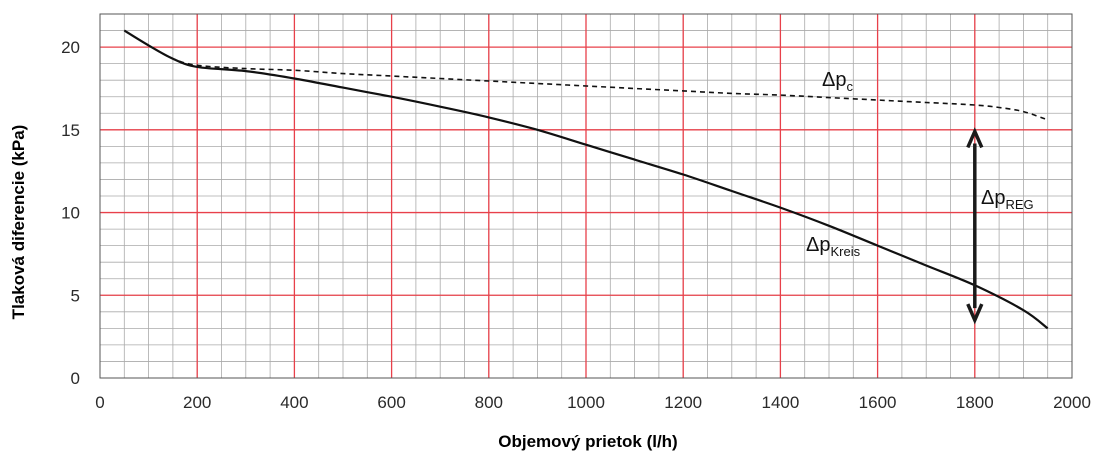 This screenshot has height=454, width=1095. I want to click on series-label-dp-kreis: ΔpKreis, so click(833, 246).